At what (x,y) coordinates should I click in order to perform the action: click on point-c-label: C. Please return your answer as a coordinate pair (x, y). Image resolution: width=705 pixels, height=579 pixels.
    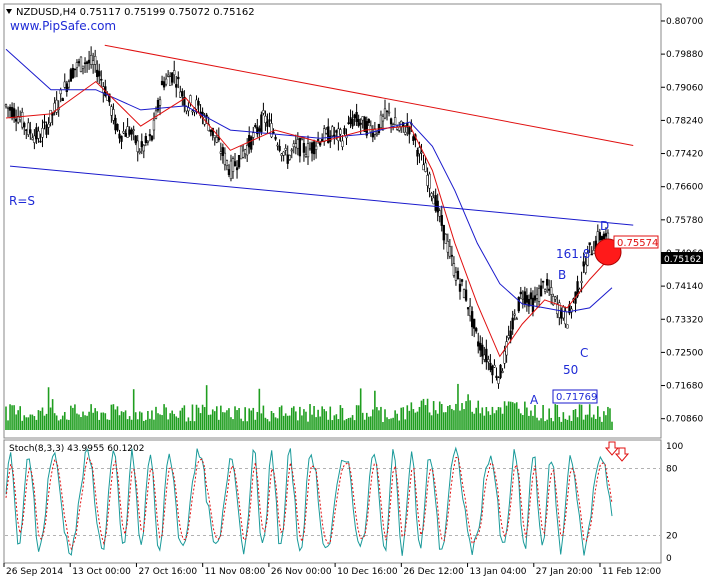
    Looking at the image, I should click on (584, 353).